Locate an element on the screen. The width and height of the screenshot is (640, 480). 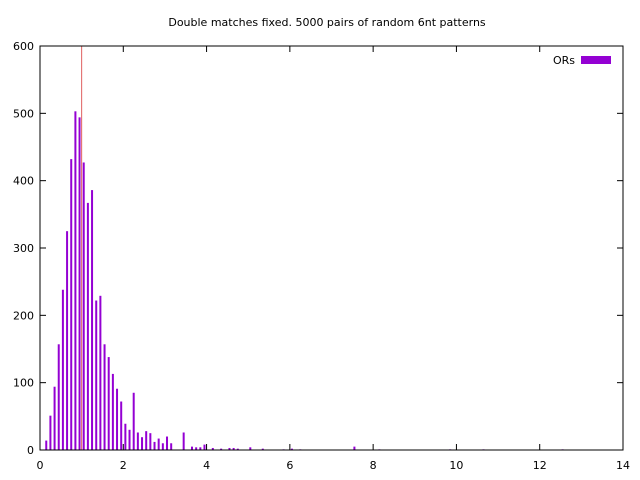
x-tick-label: 2 is located at coordinates (123, 465).